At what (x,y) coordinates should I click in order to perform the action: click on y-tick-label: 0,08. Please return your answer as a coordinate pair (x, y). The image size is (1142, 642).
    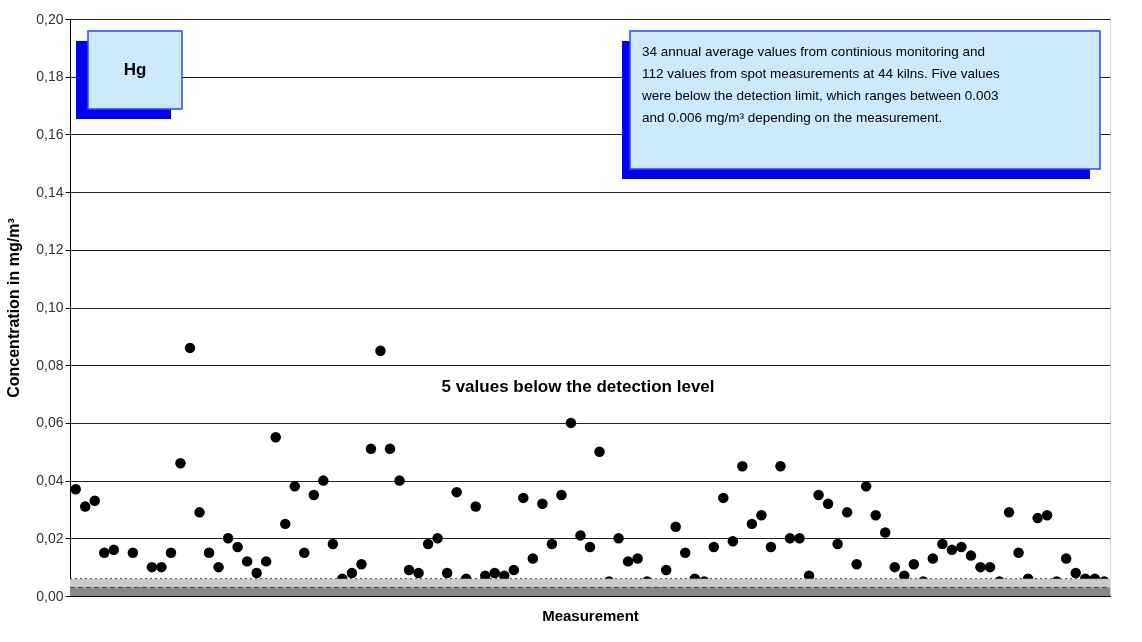
    Looking at the image, I should click on (50, 364).